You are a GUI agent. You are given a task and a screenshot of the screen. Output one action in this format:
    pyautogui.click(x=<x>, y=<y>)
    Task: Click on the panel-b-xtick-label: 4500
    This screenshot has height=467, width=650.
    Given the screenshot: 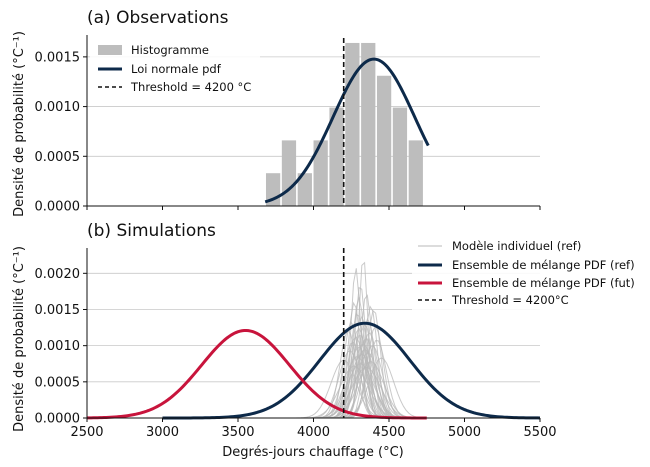 What is the action you would take?
    pyautogui.click(x=388, y=432)
    